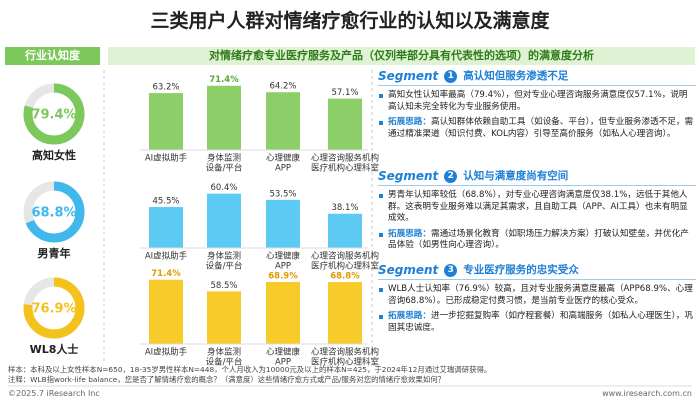  Describe the element at coordinates (516, 175) in the screenshot. I see `segment-heading: 认知与满意度尚有空间` at that location.